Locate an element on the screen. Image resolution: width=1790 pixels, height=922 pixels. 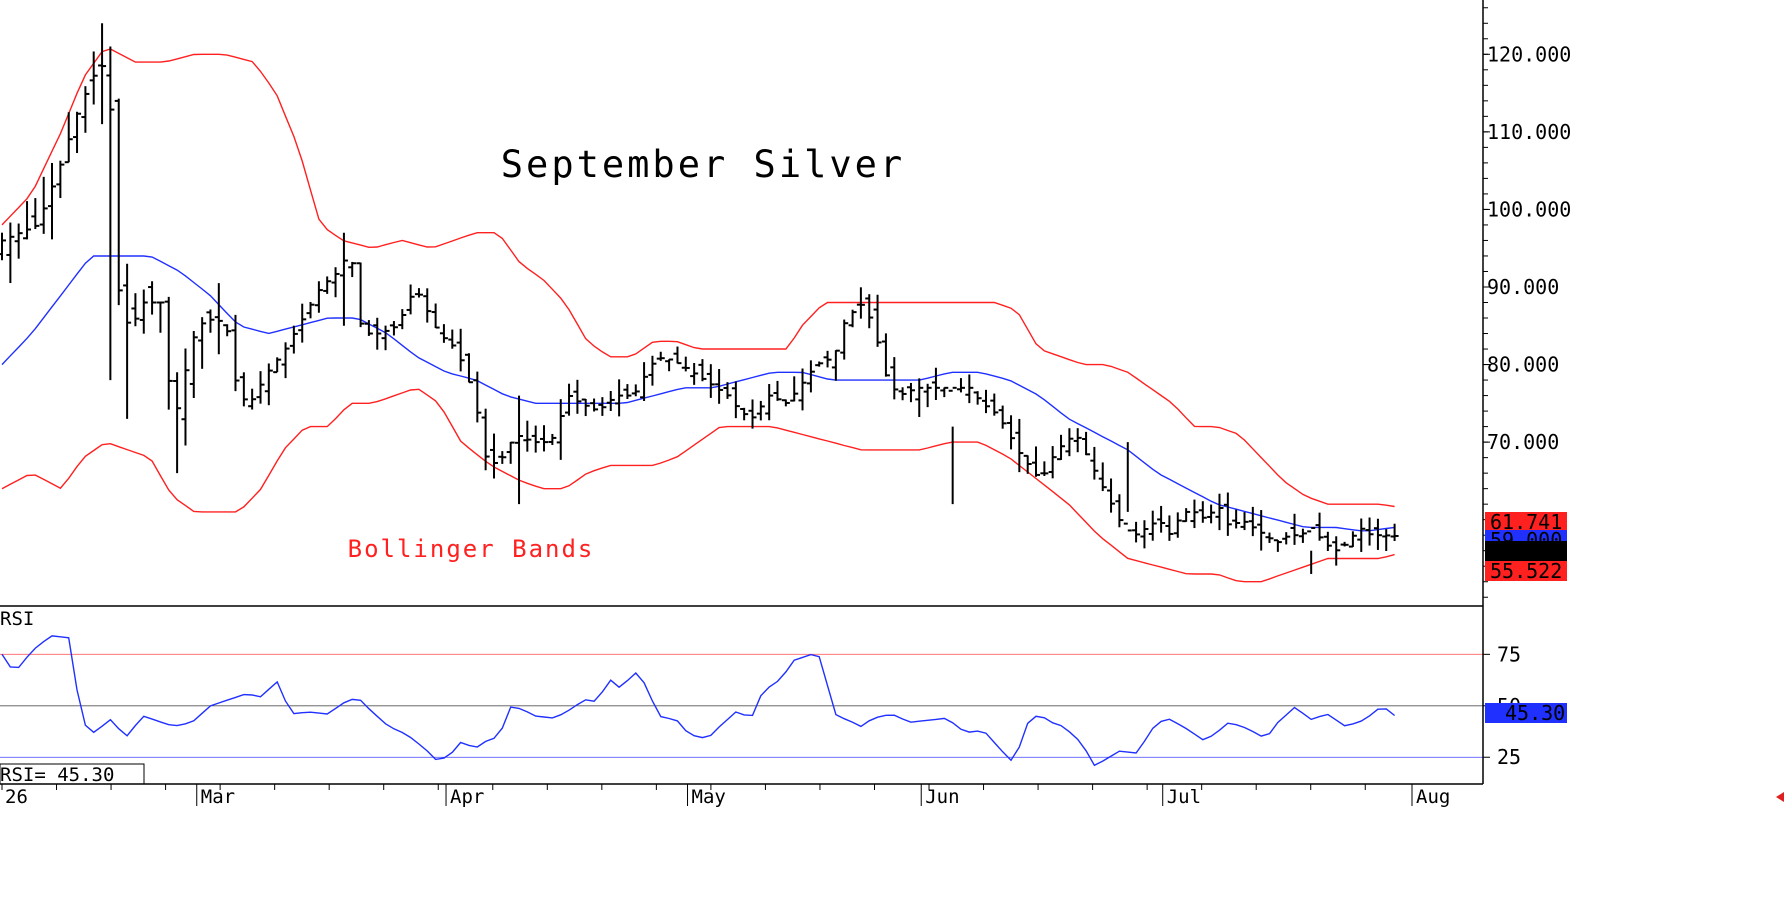
chart-title: September Silver is located at coordinates (703, 164).